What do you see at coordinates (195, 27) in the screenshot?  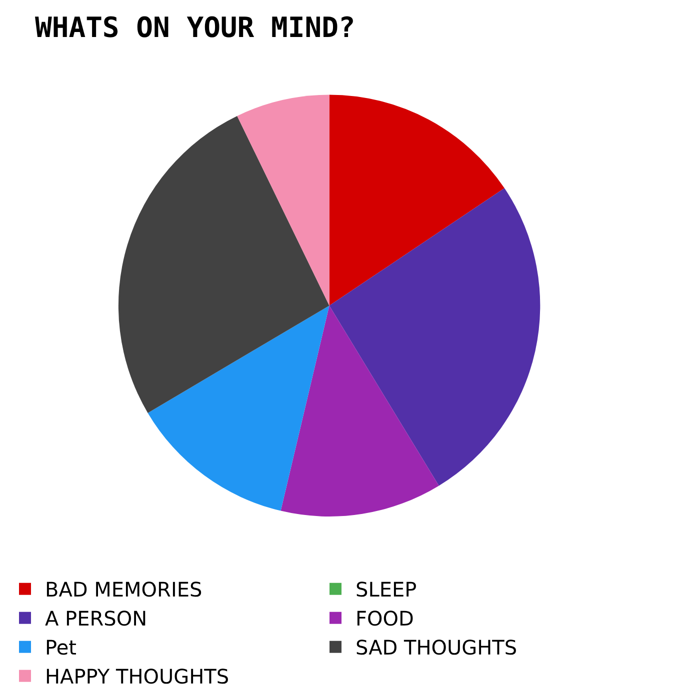 I see `chart-title: WHATS ON YOUR MIND?` at bounding box center [195, 27].